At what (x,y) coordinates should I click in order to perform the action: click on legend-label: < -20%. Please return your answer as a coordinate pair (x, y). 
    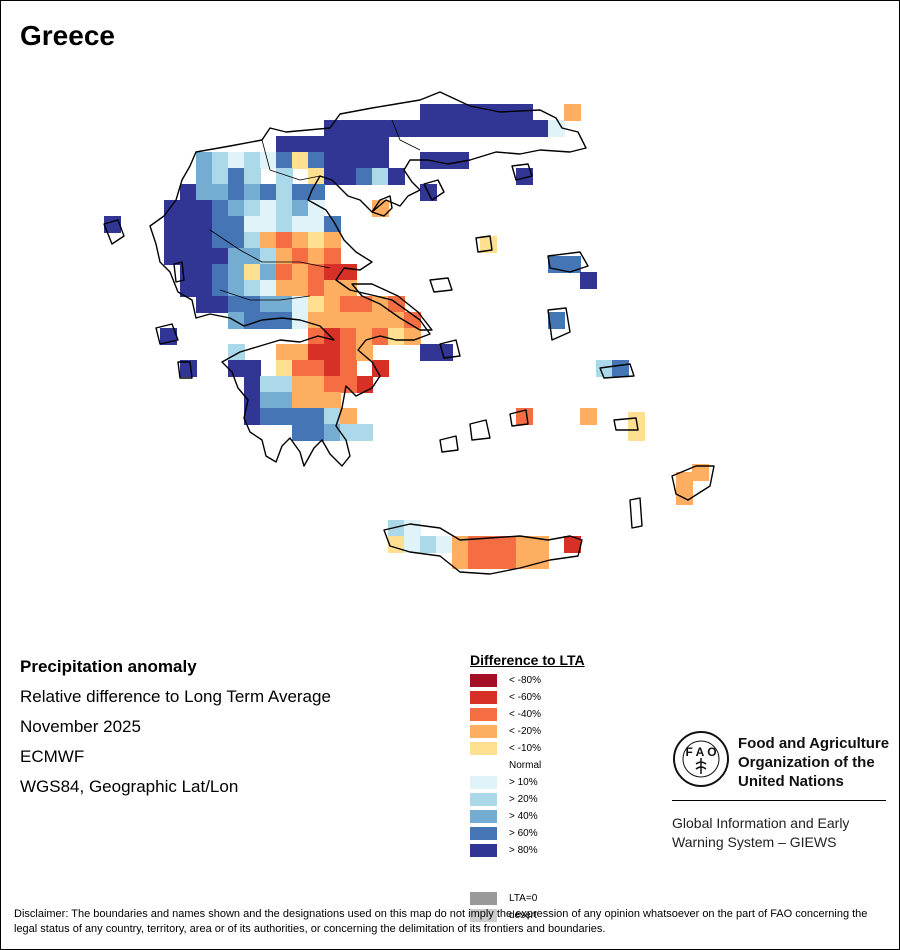
    Looking at the image, I should click on (525, 731).